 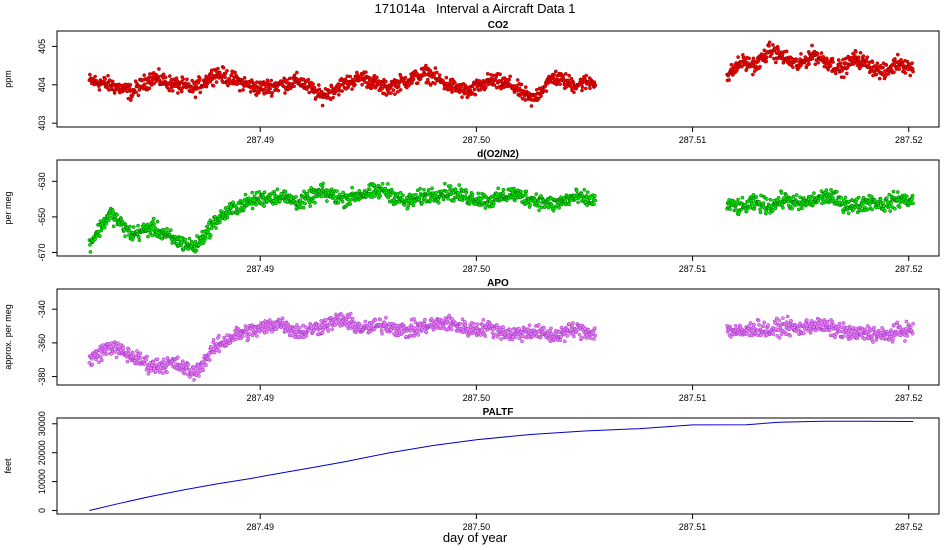 I want to click on x-axis-label: day of year, so click(x=475, y=537).